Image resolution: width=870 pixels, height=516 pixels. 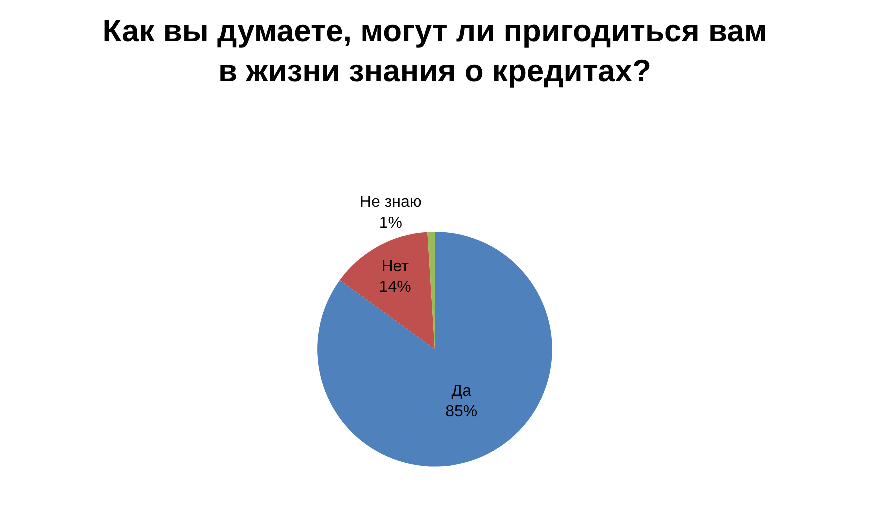 What do you see at coordinates (395, 287) in the screenshot?
I see `data-label: 14%` at bounding box center [395, 287].